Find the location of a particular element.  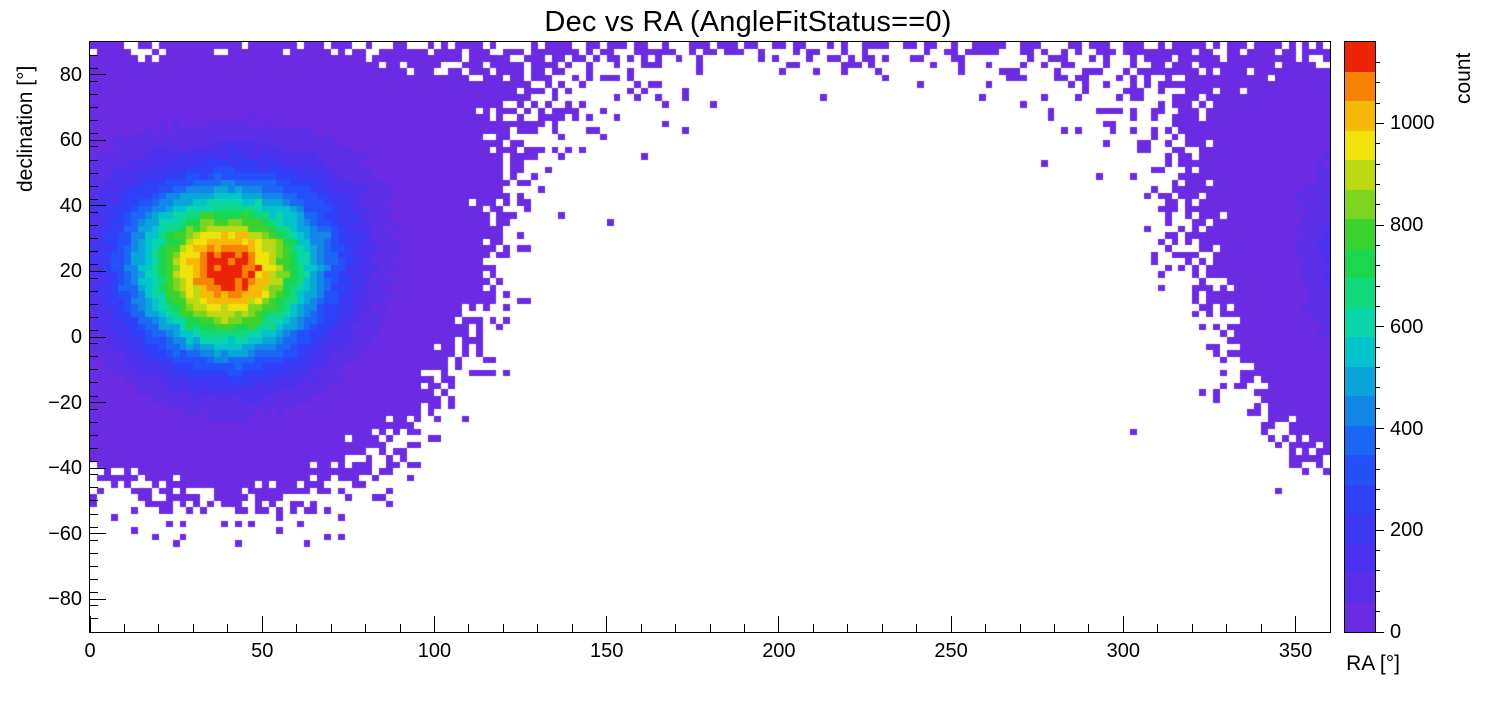

colorbar-title: count is located at coordinates (1463, 78).